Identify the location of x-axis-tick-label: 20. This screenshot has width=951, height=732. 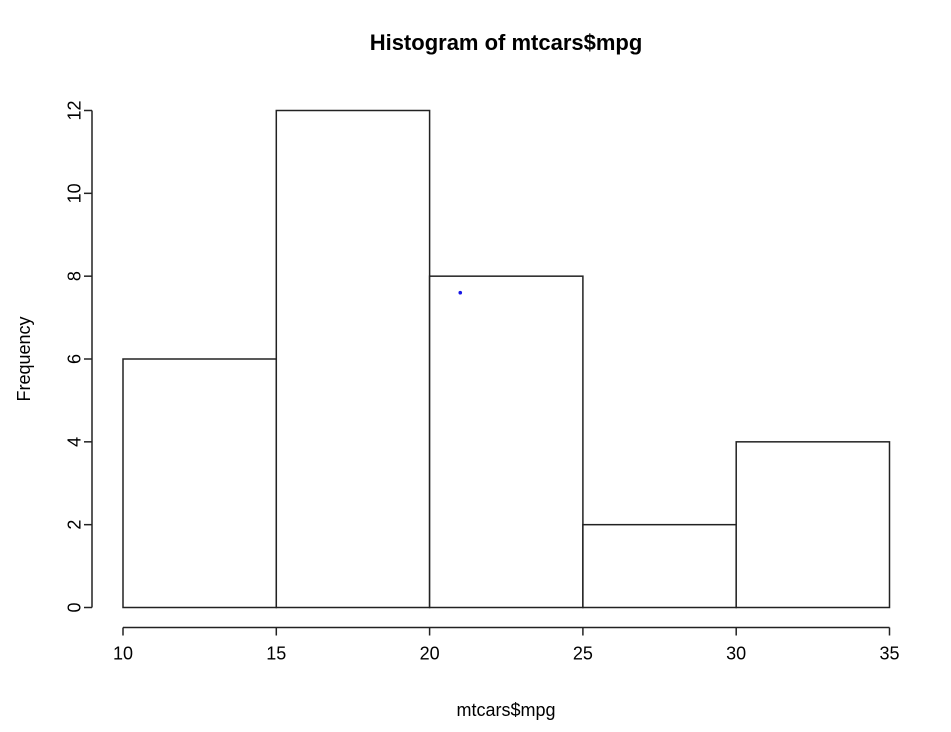
(430, 654).